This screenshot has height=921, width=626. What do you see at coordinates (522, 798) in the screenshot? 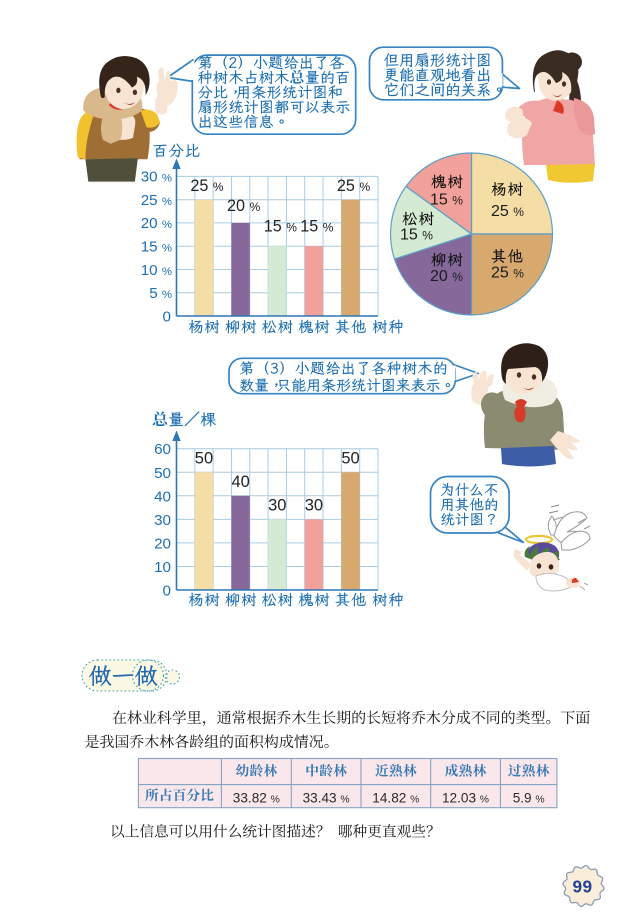
I see `svg-text: 5.9` at bounding box center [522, 798].